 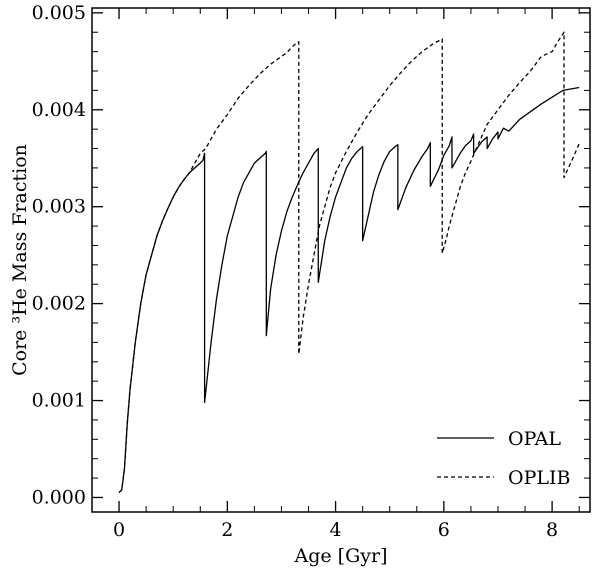 What do you see at coordinates (539, 478) in the screenshot?
I see `legend-label-oplib: OPLIB` at bounding box center [539, 478].